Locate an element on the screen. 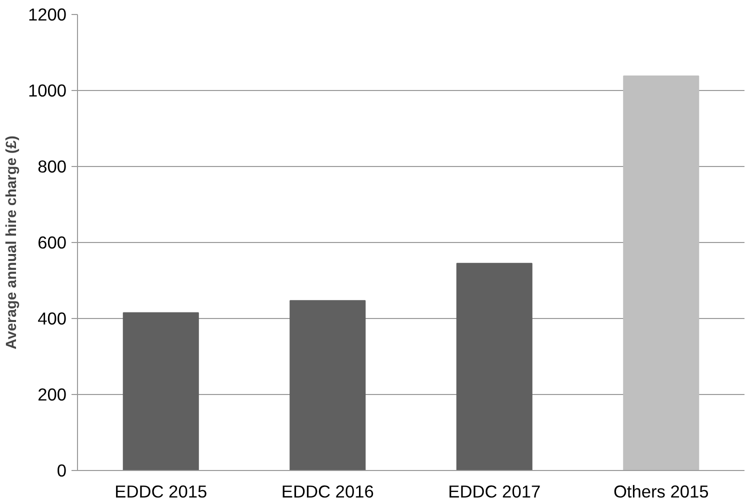 Image resolution: width=748 pixels, height=504 pixels. x-tick-label: EDDC 2016 is located at coordinates (327, 492).